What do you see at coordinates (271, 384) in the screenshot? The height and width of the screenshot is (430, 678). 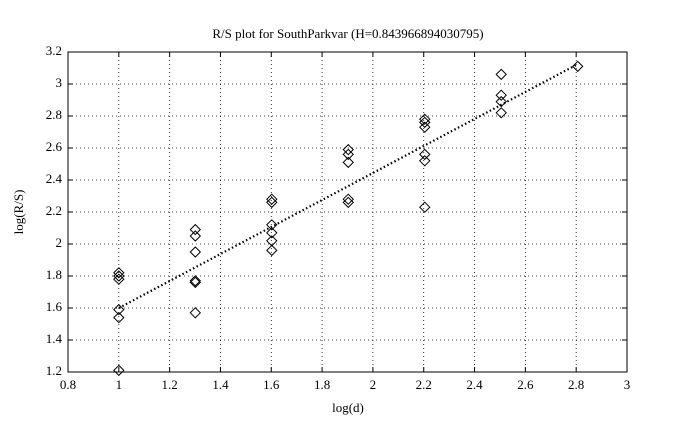 I see `x-tick-label: 1.6` at bounding box center [271, 384].